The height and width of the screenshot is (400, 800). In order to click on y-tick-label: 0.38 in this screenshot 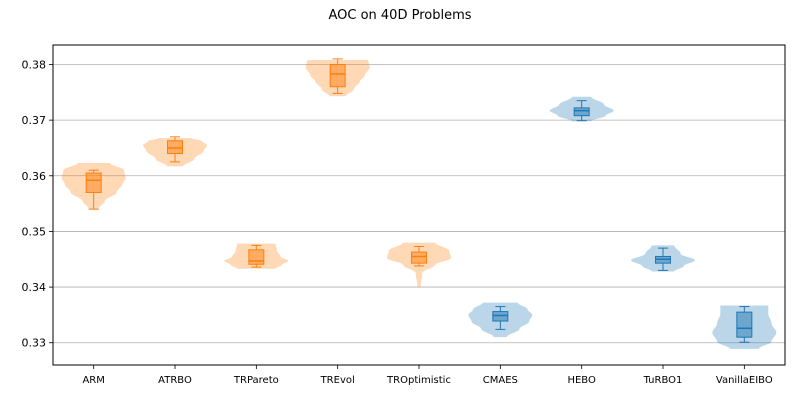, I will do `click(34, 64)`.